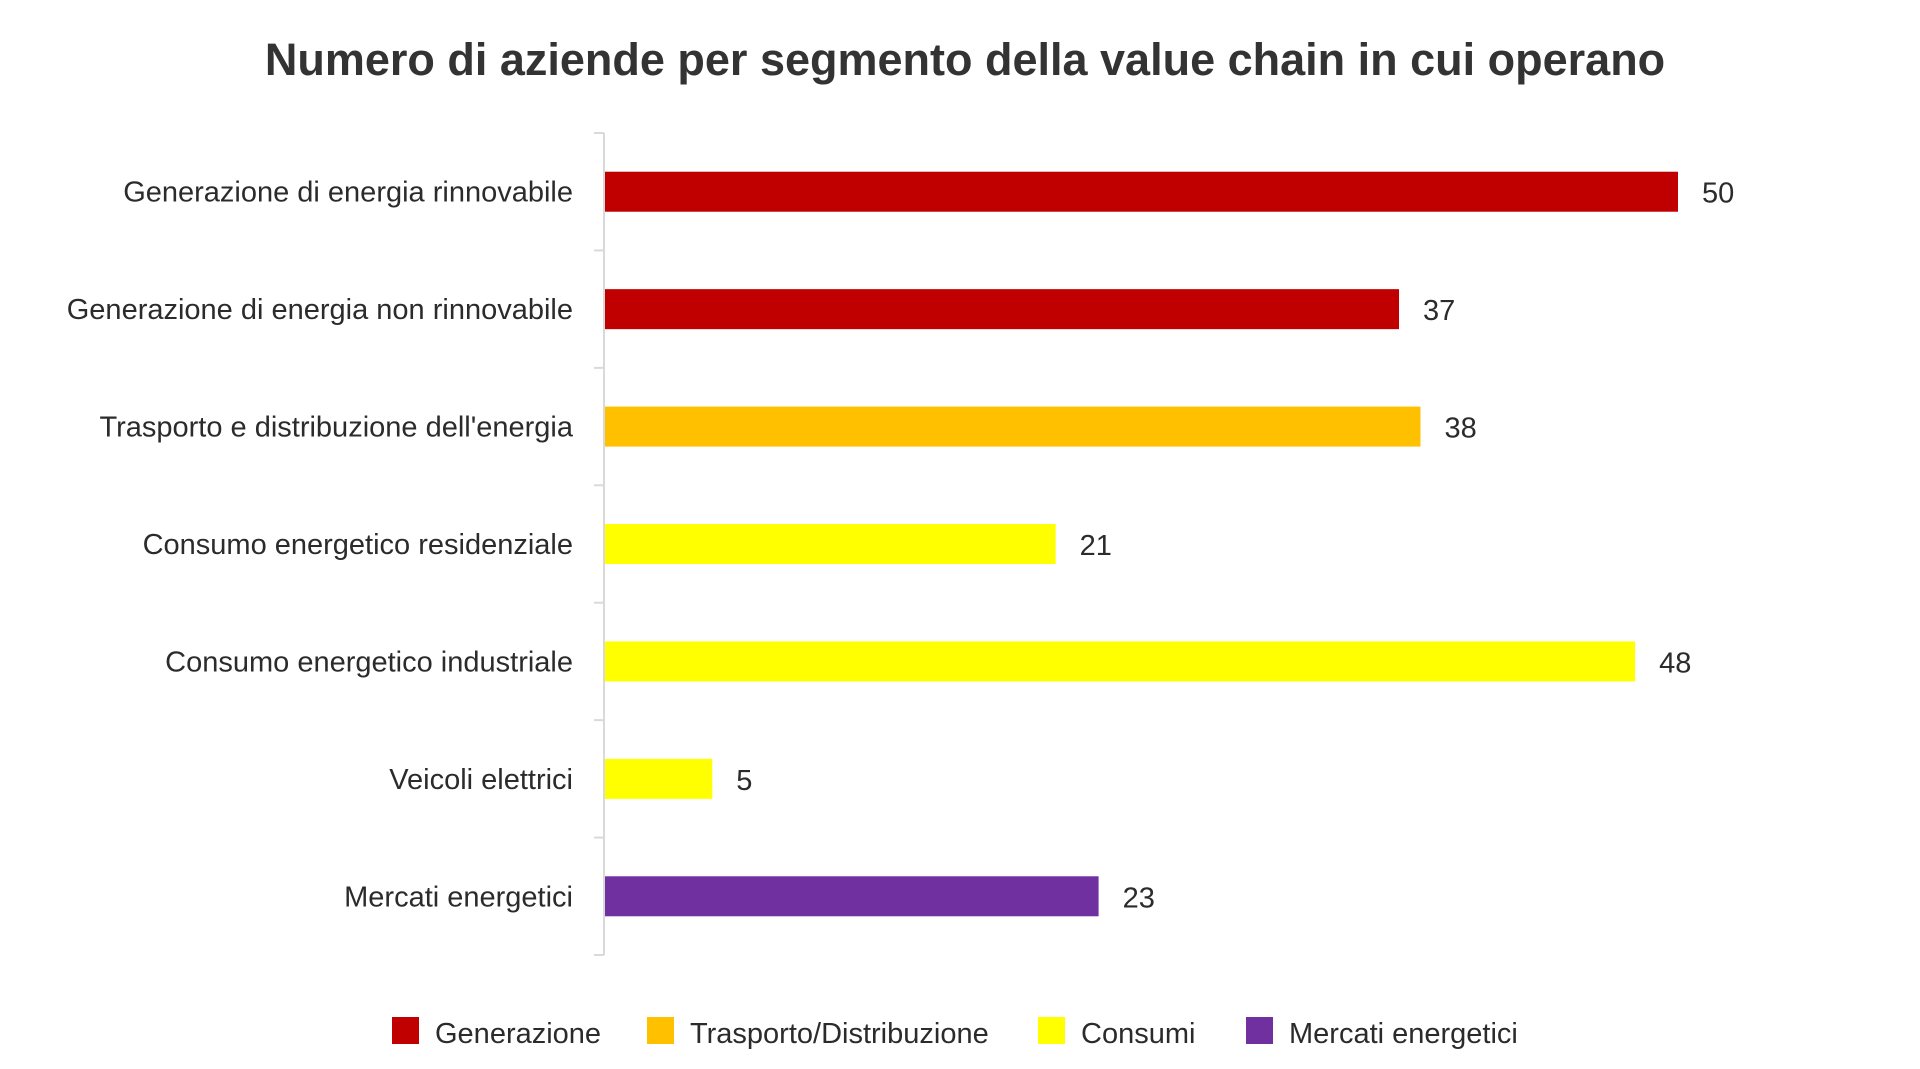 This screenshot has width=1920, height=1069. What do you see at coordinates (518, 1034) in the screenshot?
I see `legend-label: Generazione` at bounding box center [518, 1034].